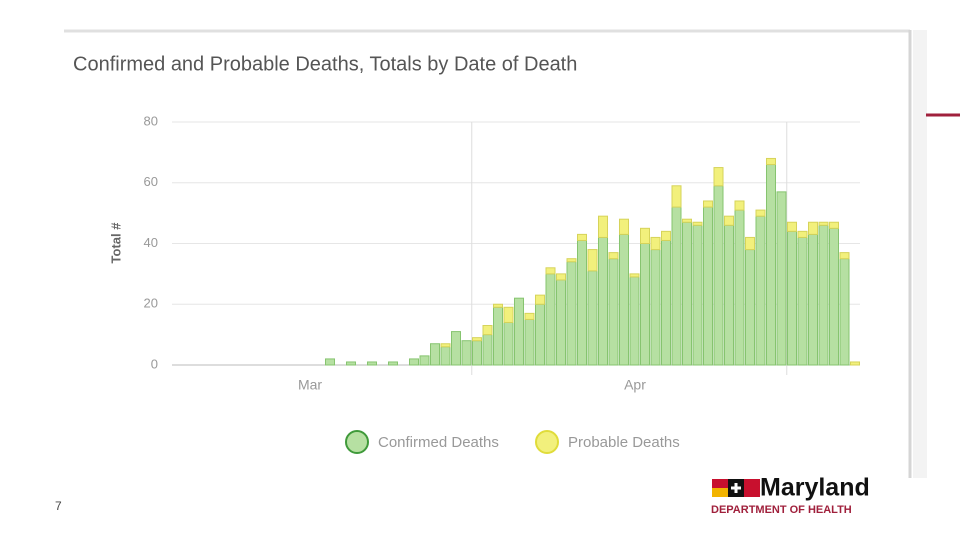  What do you see at coordinates (151, 303) in the screenshot?
I see `y-tick-label: 20` at bounding box center [151, 303].